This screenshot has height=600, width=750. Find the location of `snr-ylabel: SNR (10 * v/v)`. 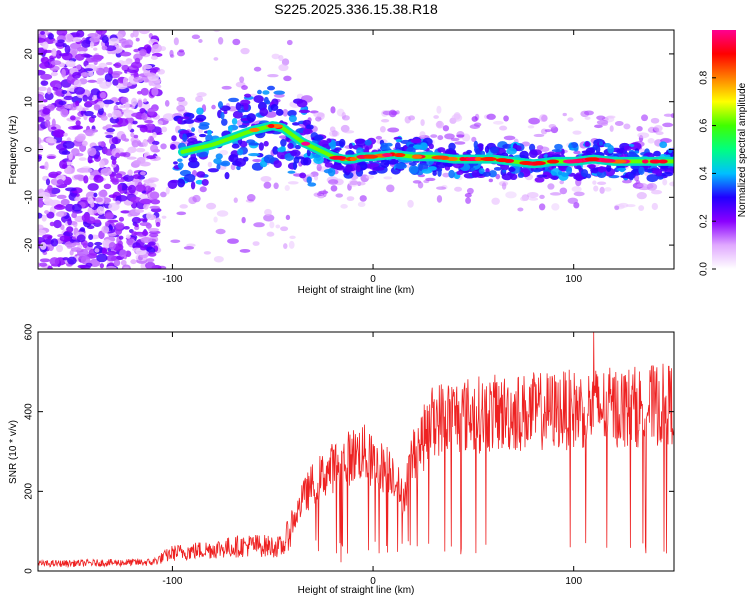

snr-ylabel: SNR (10 * v/v) is located at coordinates (13, 452).